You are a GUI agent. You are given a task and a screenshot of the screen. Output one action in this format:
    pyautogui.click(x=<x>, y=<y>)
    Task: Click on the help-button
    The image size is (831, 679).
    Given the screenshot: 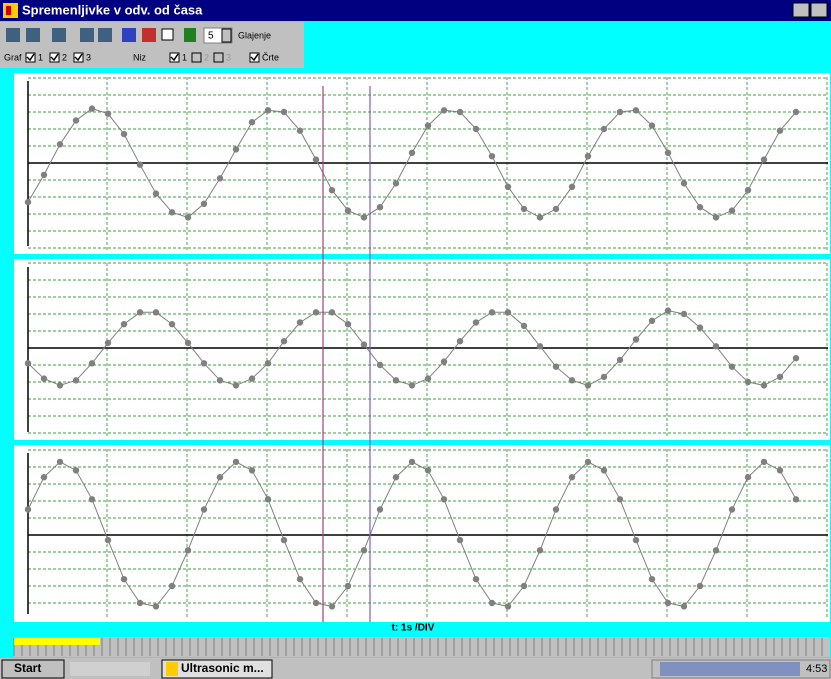 What is the action you would take?
    pyautogui.click(x=190, y=35)
    